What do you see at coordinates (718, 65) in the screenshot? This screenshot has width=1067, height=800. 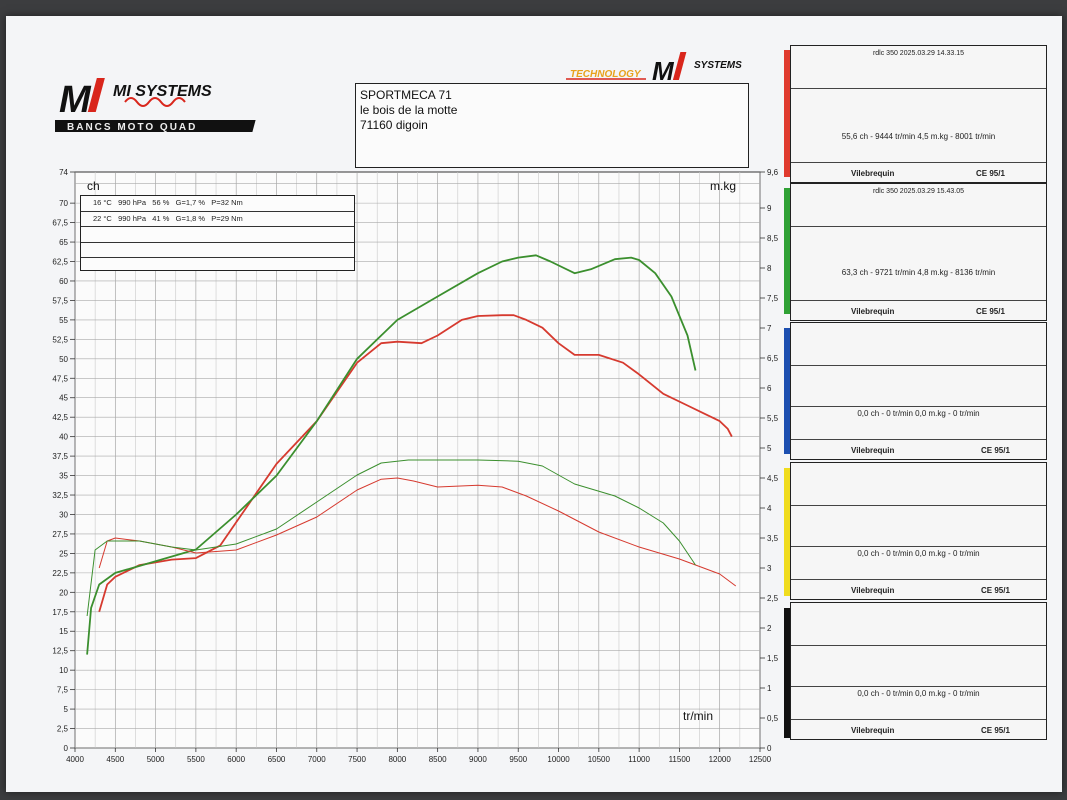 I see `svg-text: SYSTEMS` at bounding box center [718, 65].